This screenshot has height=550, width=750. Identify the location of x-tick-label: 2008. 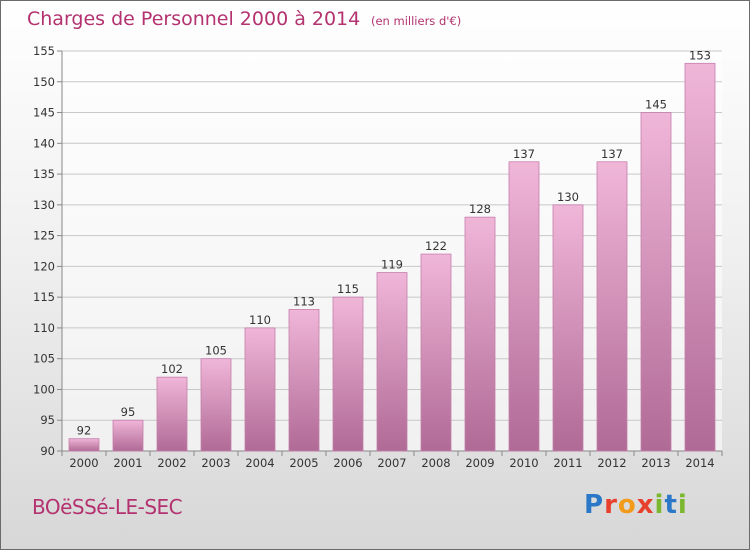
(435, 463).